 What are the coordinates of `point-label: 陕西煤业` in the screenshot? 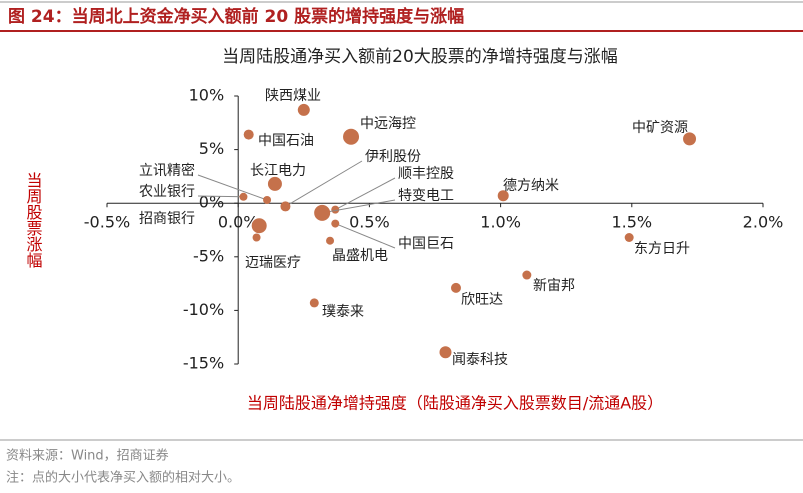 It's located at (293, 96).